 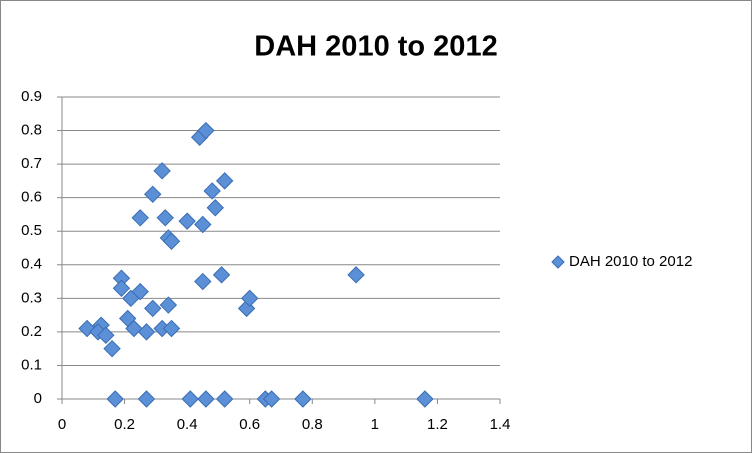 I want to click on legend-marker, so click(x=558, y=262).